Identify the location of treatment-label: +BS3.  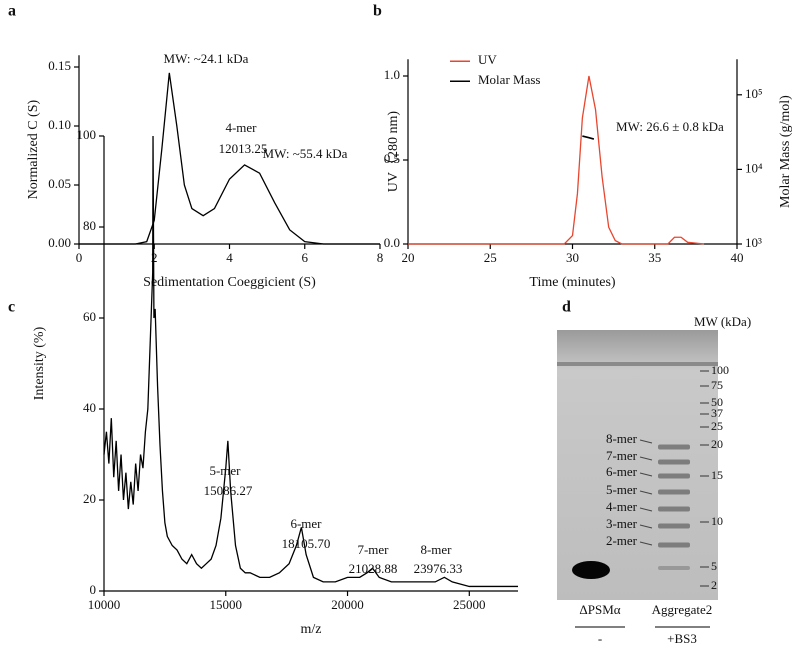
(682, 638).